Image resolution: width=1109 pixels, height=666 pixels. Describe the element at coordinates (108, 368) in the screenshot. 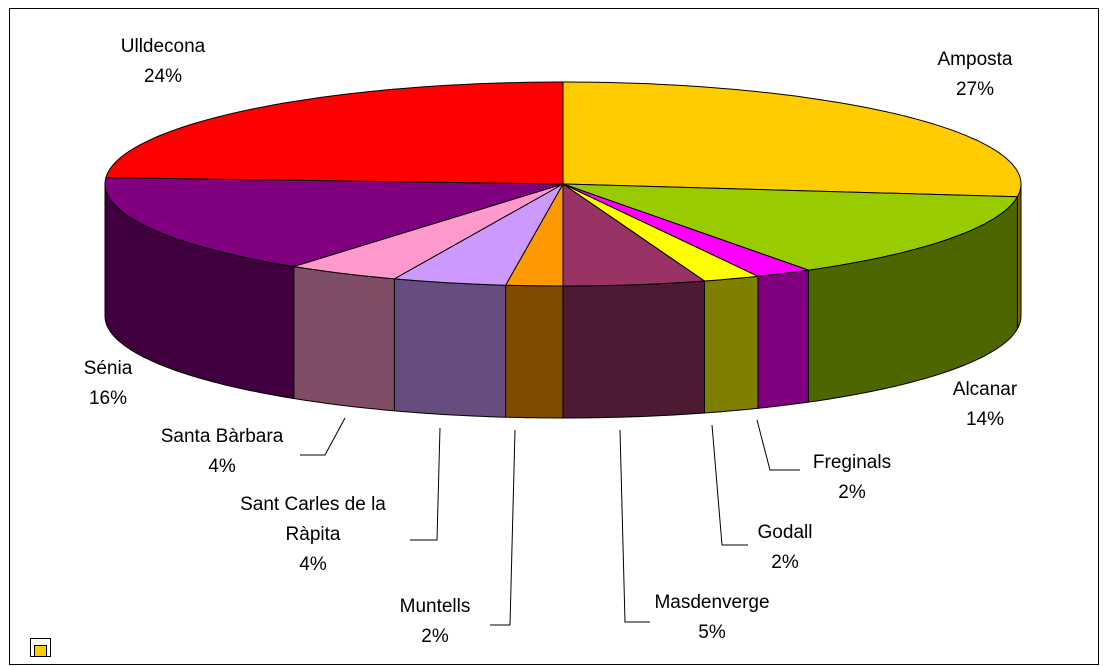

I see `label-name: Sénia` at that location.